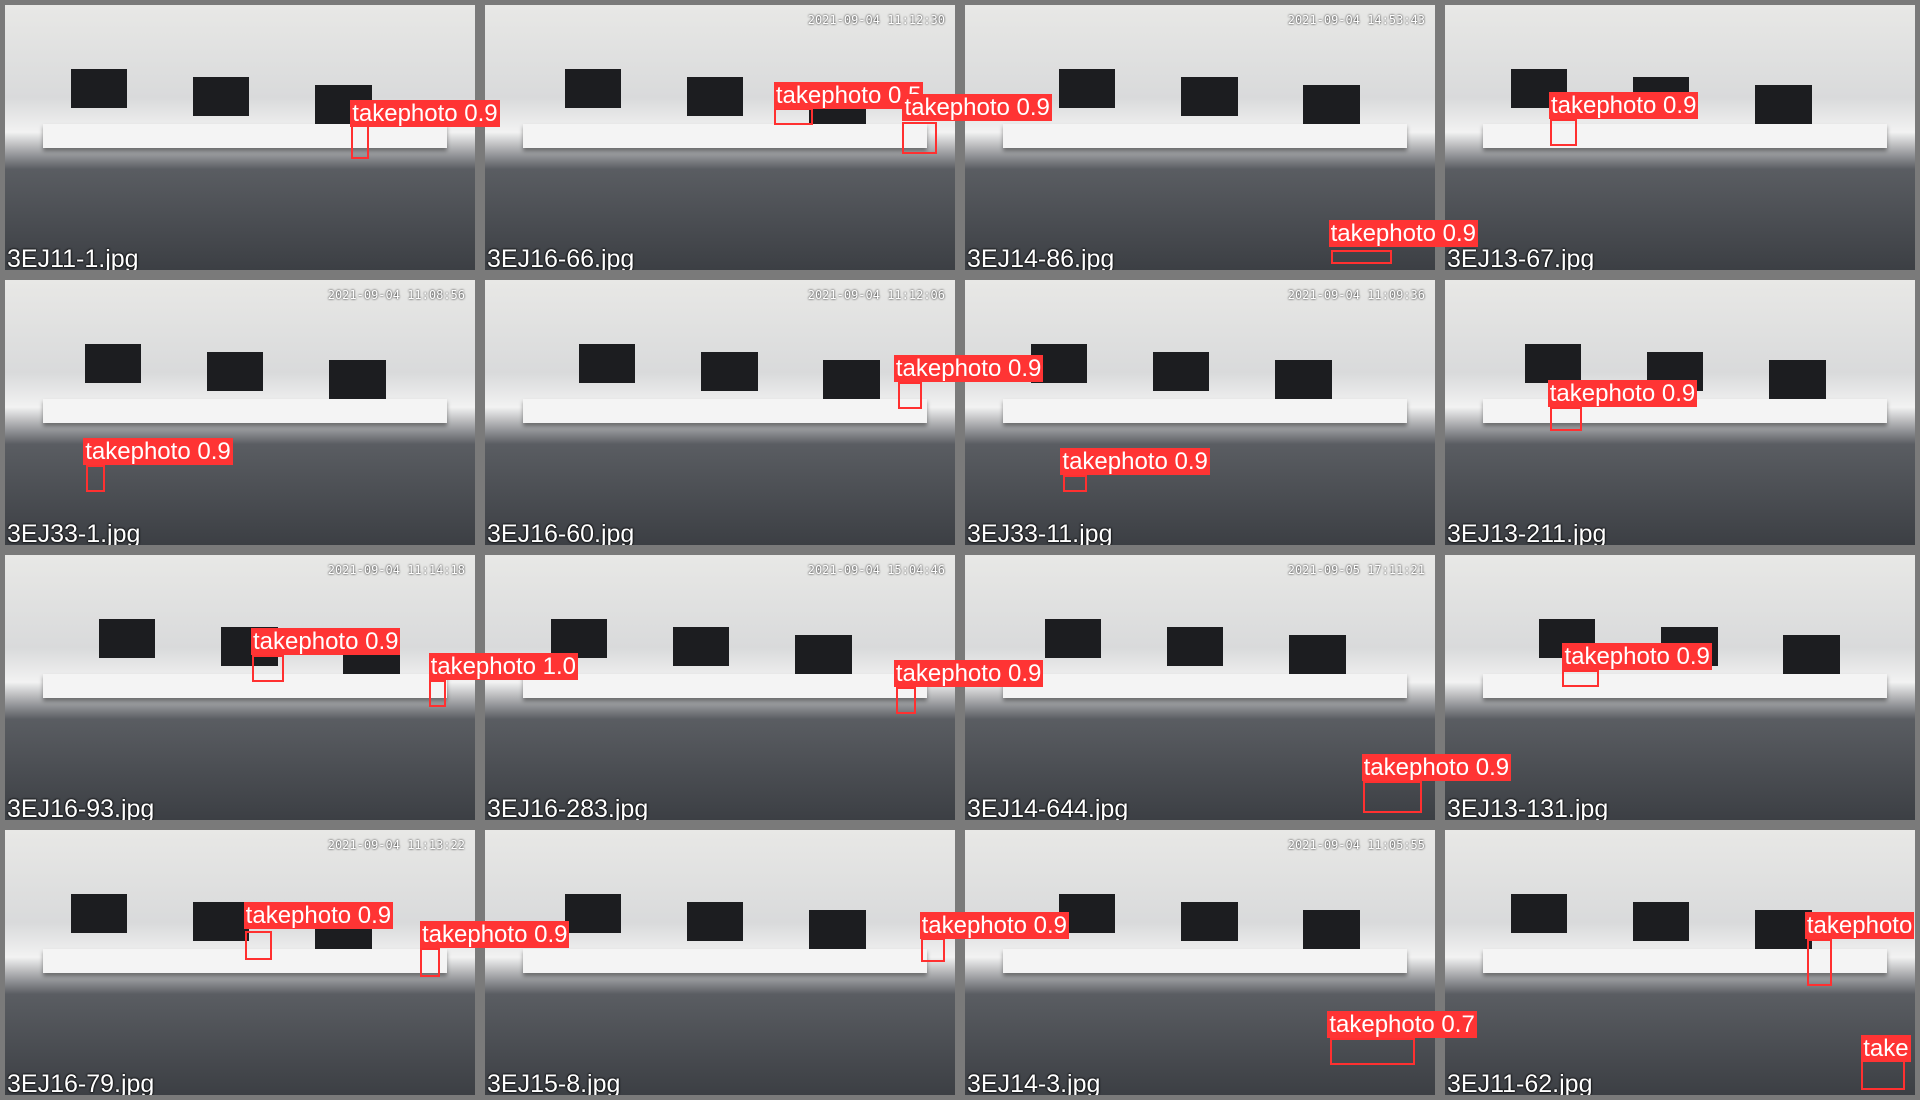 The image size is (1920, 1100). What do you see at coordinates (1680, 412) in the screenshot?
I see `image-tile: 3EJ13-211.jpg` at bounding box center [1680, 412].